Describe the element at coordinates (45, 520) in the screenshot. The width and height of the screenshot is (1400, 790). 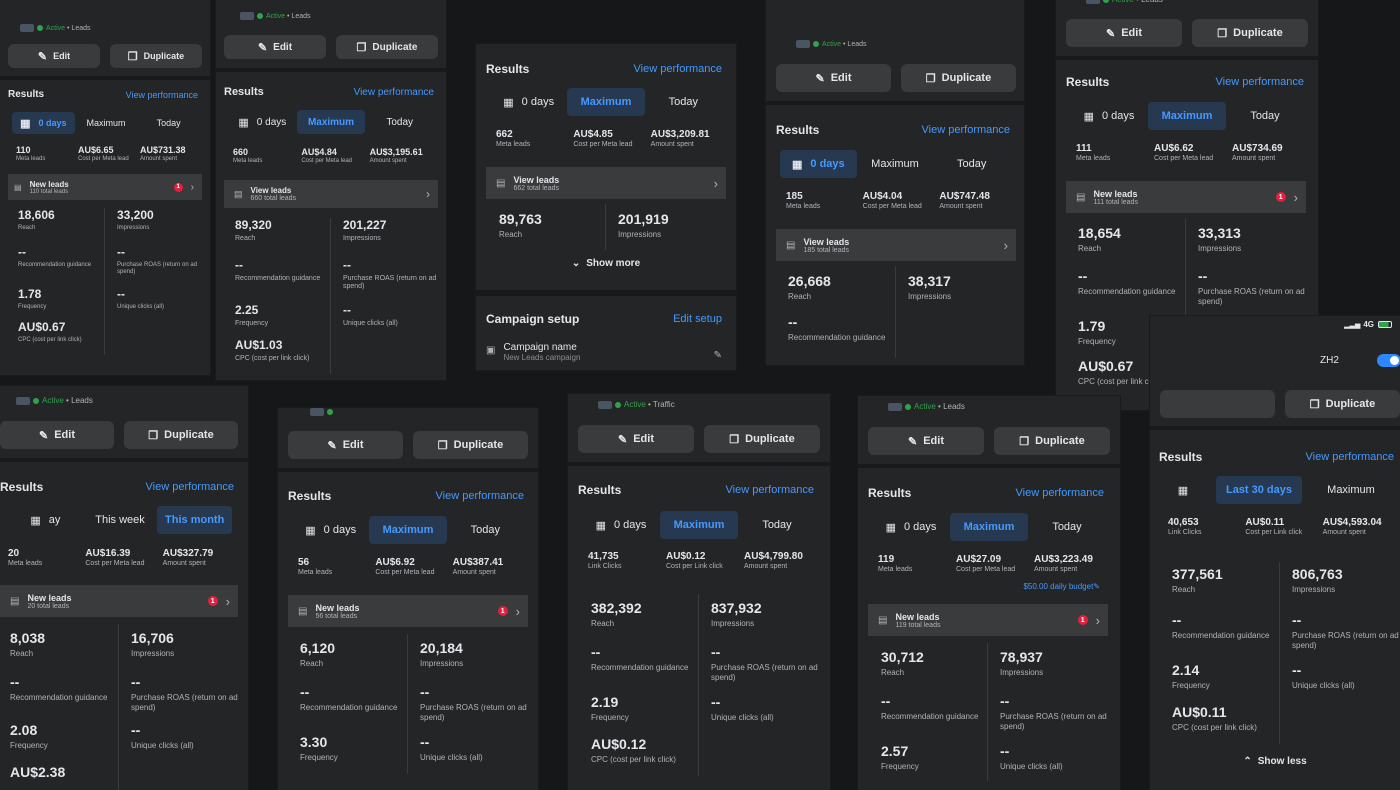
I see `tab-day: ▦ ay` at that location.